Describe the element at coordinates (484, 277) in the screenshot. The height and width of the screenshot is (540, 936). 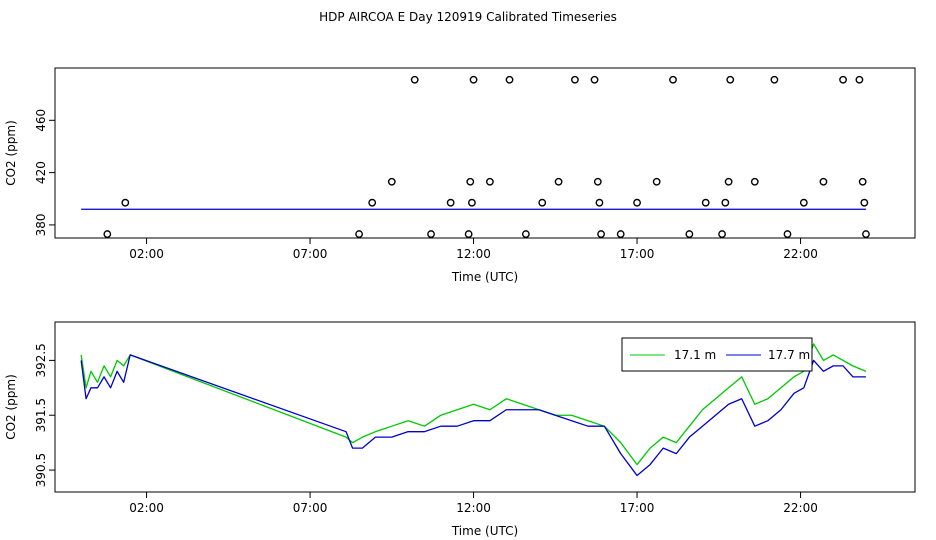
I see `top-panel-x-label: Time (UTC)` at that location.